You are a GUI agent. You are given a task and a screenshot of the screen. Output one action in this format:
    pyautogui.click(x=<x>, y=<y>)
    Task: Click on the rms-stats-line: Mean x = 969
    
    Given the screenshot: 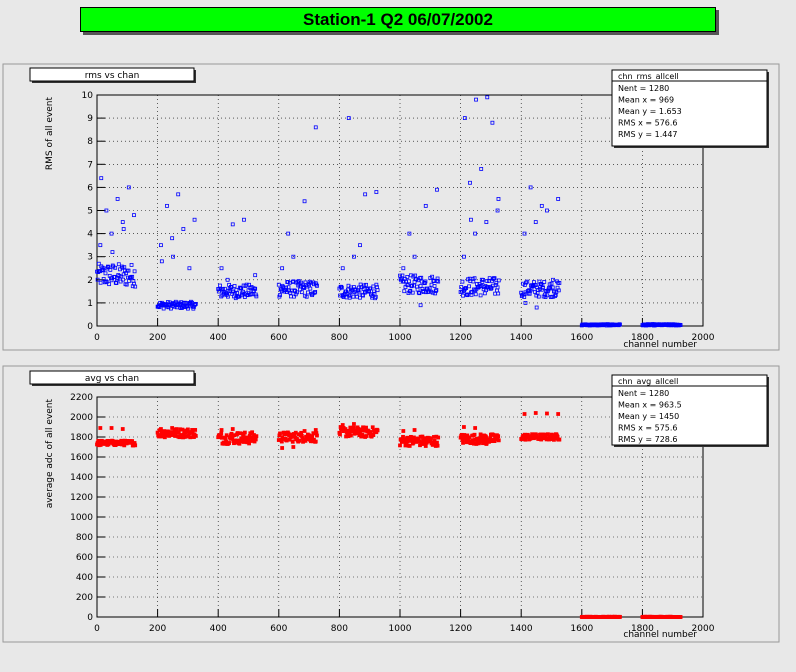 What is the action you would take?
    pyautogui.click(x=646, y=100)
    